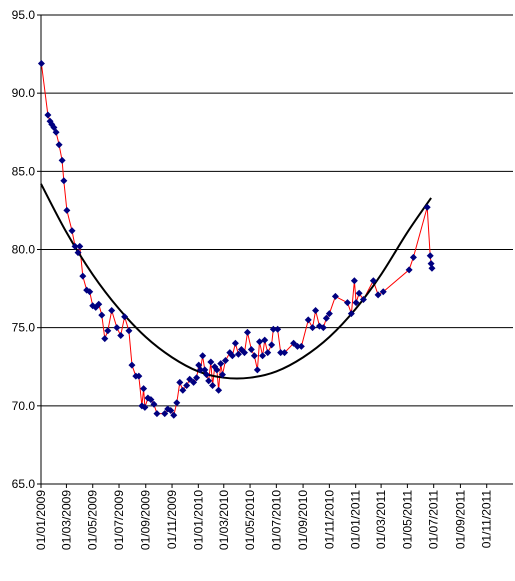  Describe the element at coordinates (329, 519) in the screenshot. I see `x-tick-label: 01/11/2010` at that location.